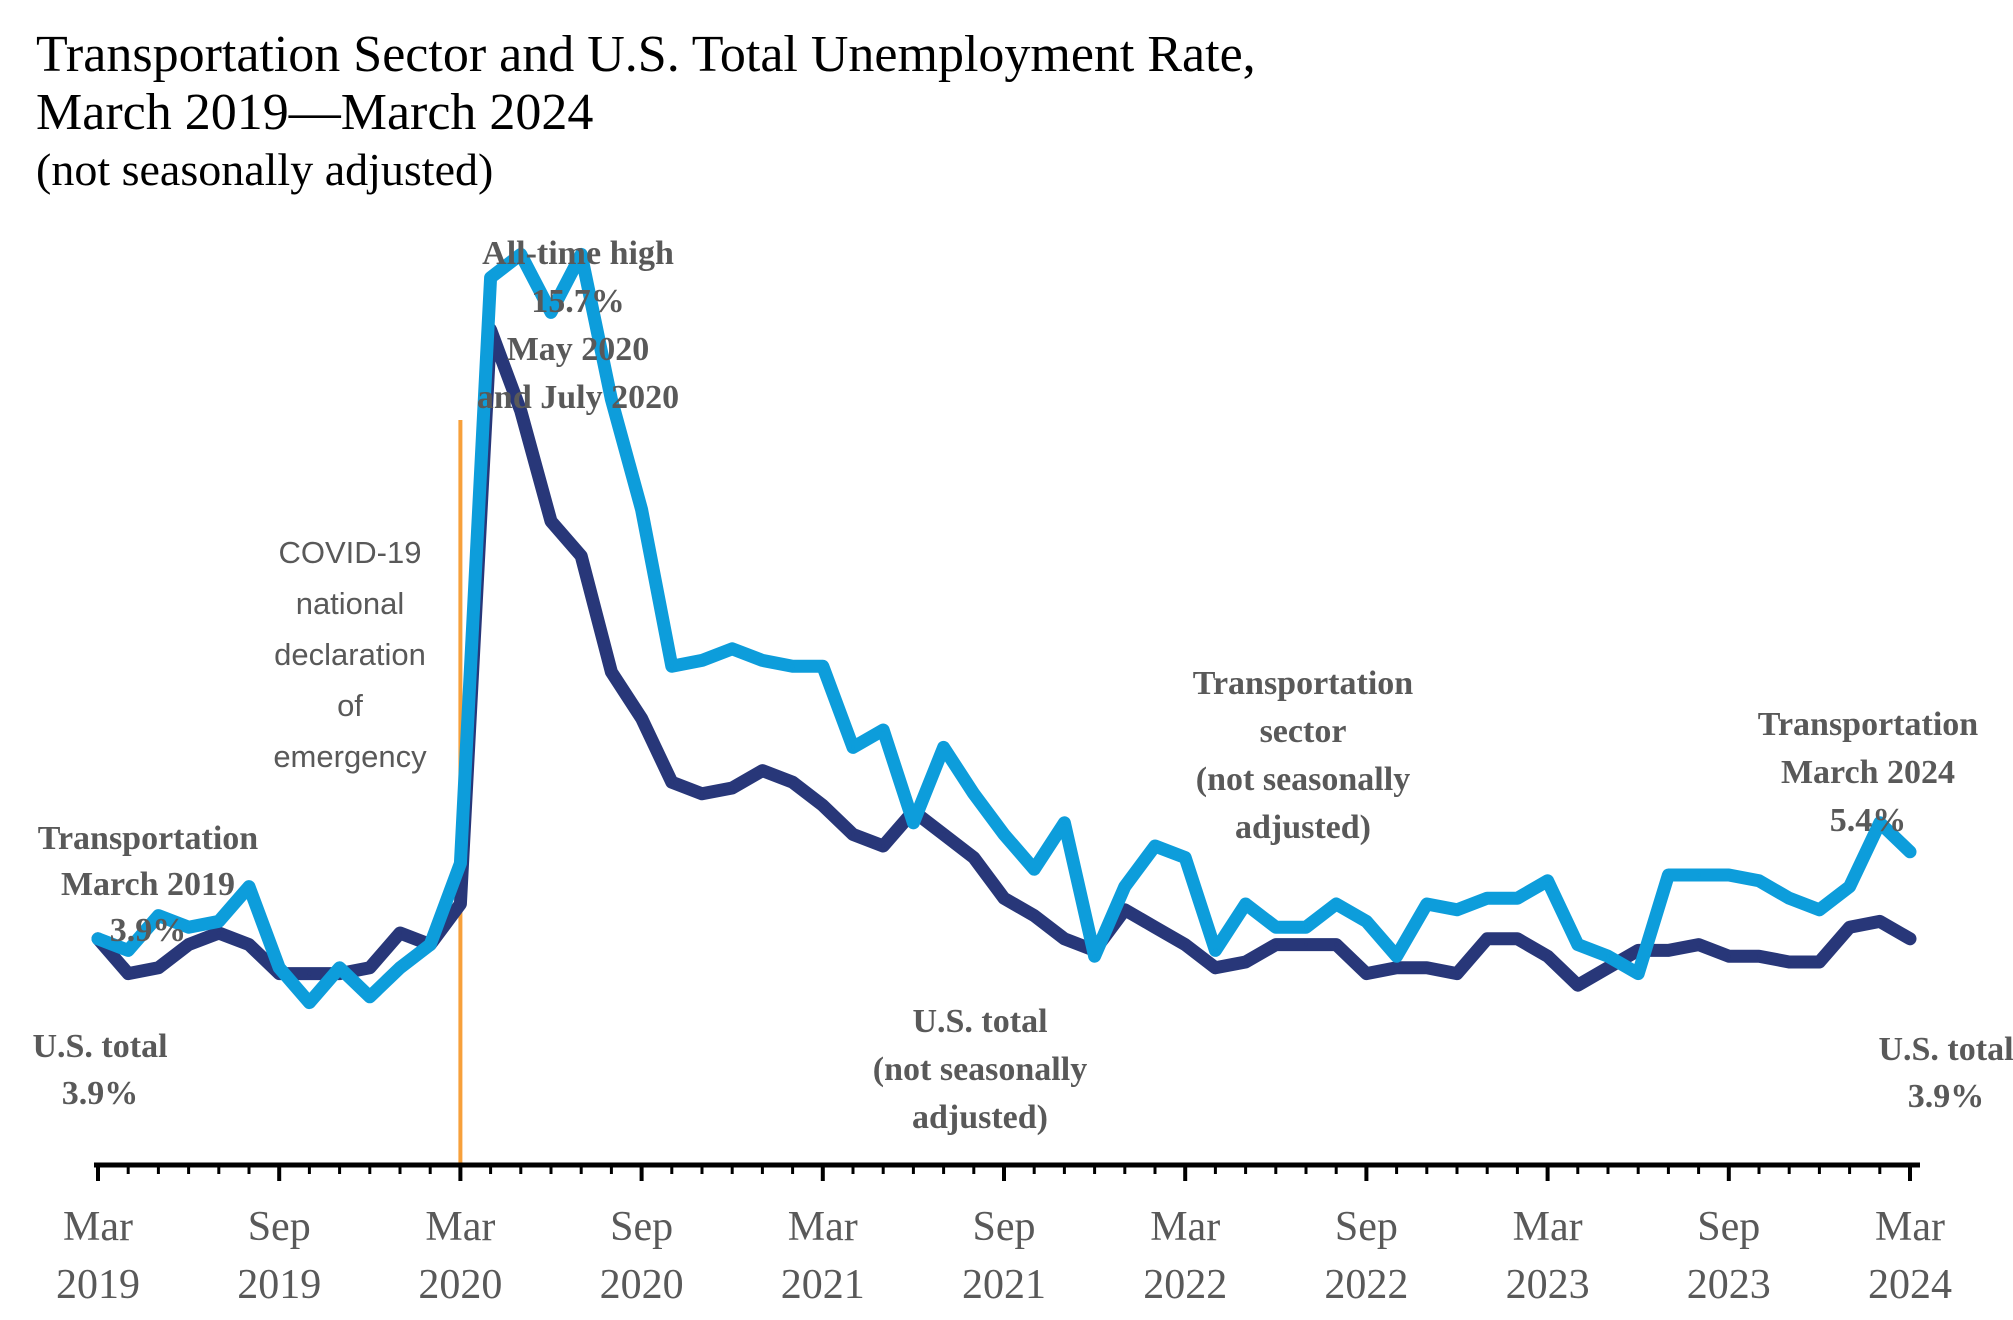 The width and height of the screenshot is (2013, 1320). I want to click on us-total-march-2019-annotation-line: 3.9%, so click(100, 1093).